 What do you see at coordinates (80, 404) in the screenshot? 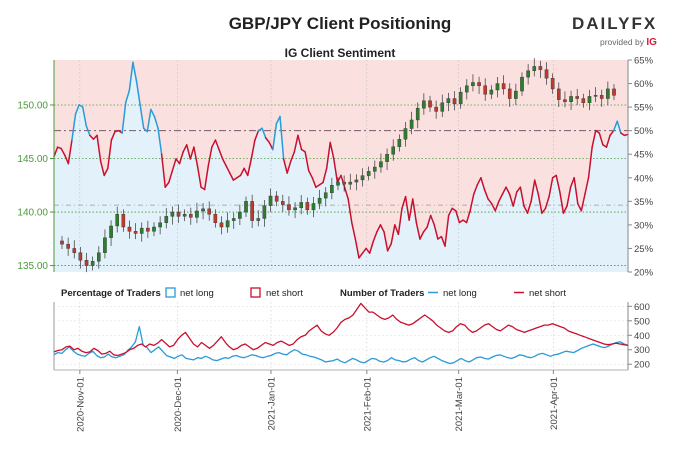
I see `x-tick-label: 2020-Nov-01` at bounding box center [80, 404].